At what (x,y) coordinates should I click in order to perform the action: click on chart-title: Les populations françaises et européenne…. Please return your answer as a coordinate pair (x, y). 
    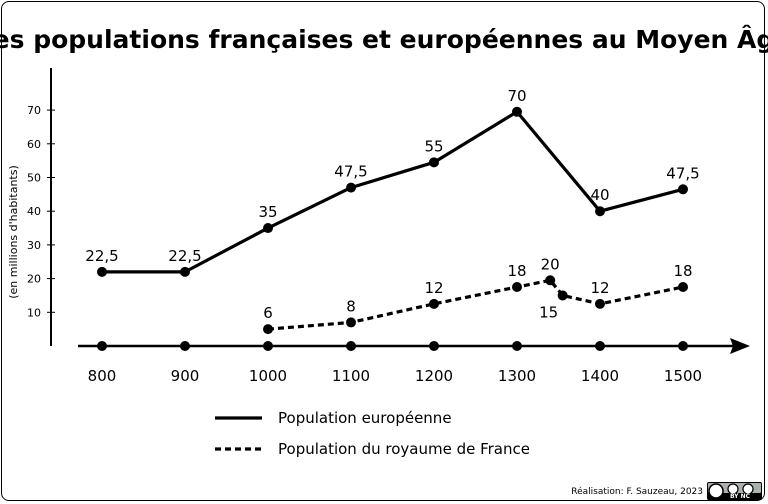
    Looking at the image, I should click on (384, 39).